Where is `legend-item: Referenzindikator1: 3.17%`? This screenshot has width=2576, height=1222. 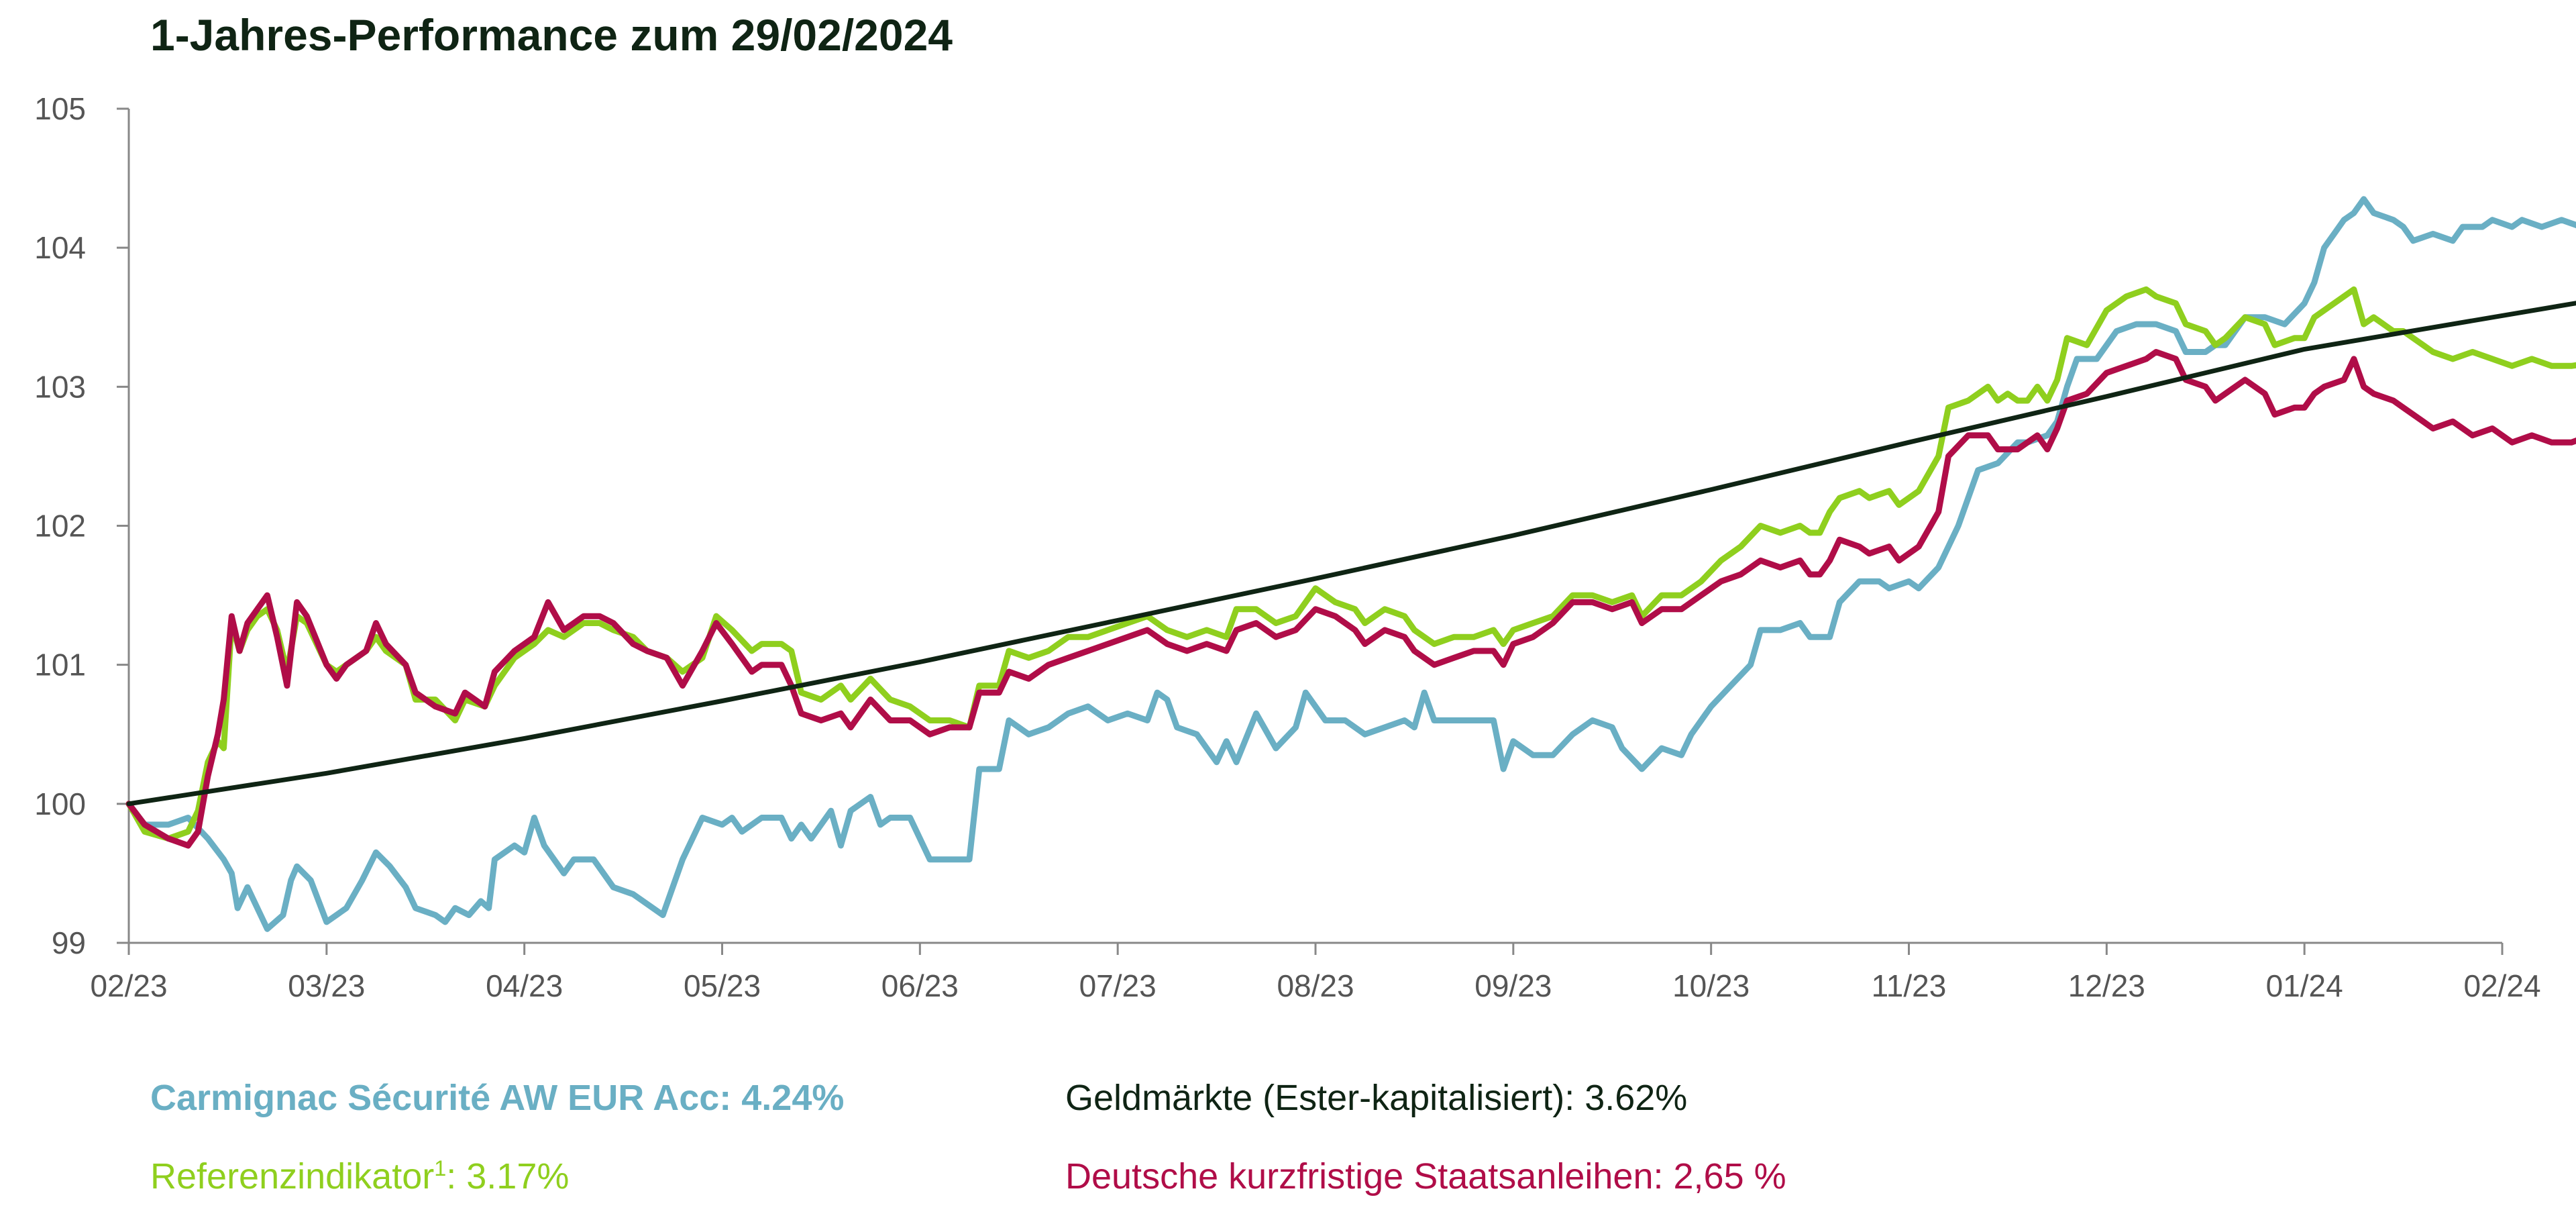 legend-item: Referenzindikator1: 3.17% is located at coordinates (359, 1176).